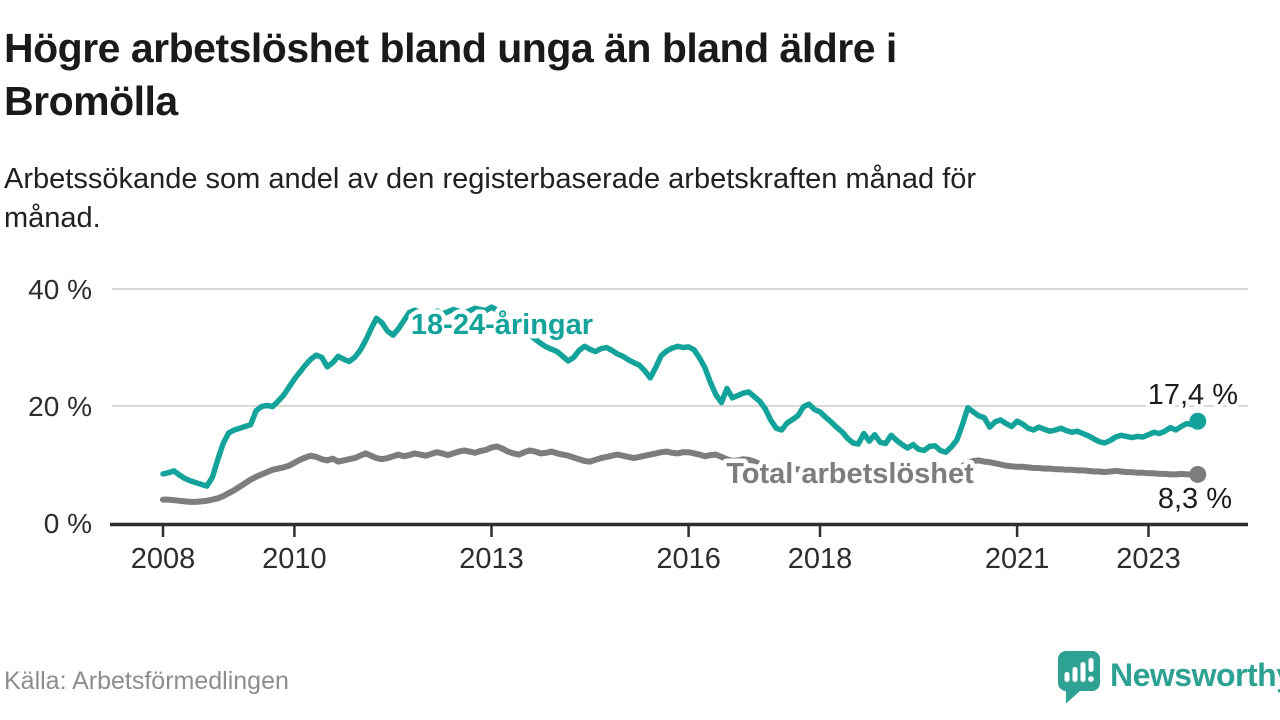  Describe the element at coordinates (68, 523) in the screenshot. I see `y-tick-label-0: 0 %` at that location.